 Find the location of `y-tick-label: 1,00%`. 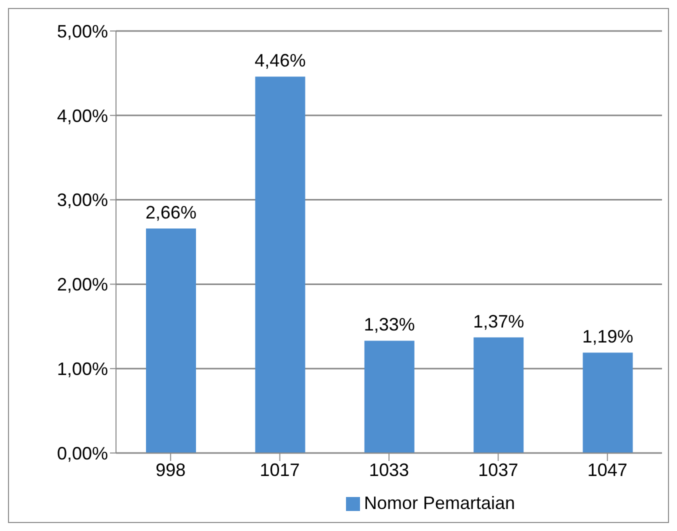

y-tick-label: 1,00% is located at coordinates (82, 368).